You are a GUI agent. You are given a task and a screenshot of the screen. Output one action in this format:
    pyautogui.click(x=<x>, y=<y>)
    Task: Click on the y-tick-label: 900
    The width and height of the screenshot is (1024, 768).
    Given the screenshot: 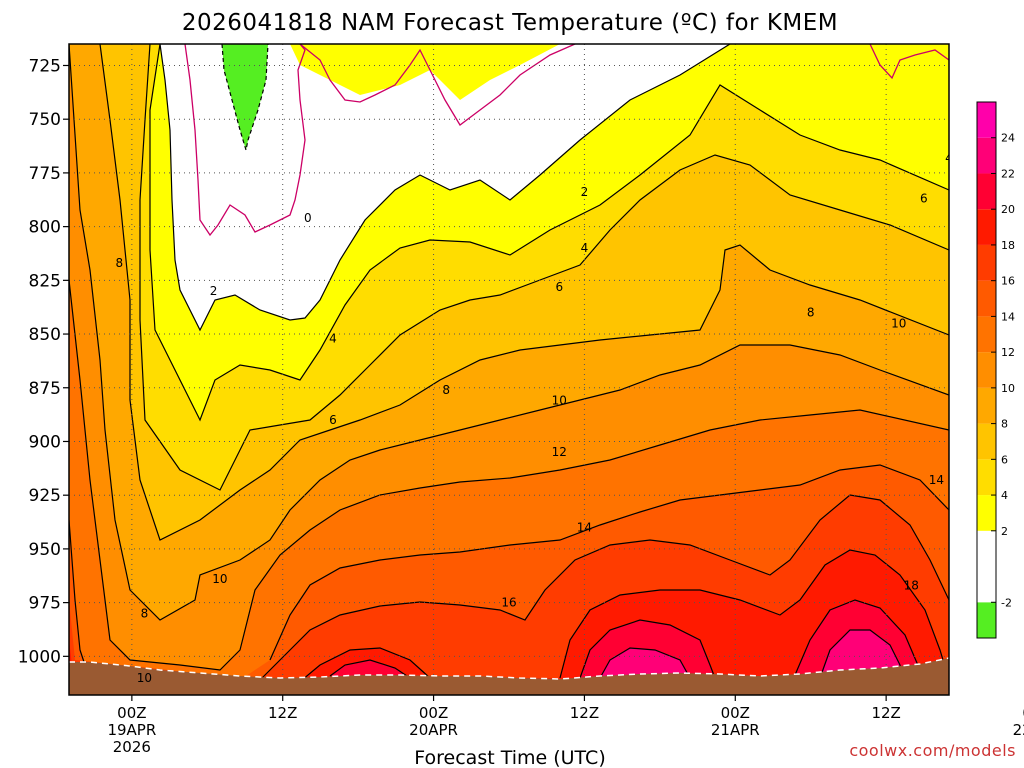 What is the action you would take?
    pyautogui.click(x=45, y=442)
    